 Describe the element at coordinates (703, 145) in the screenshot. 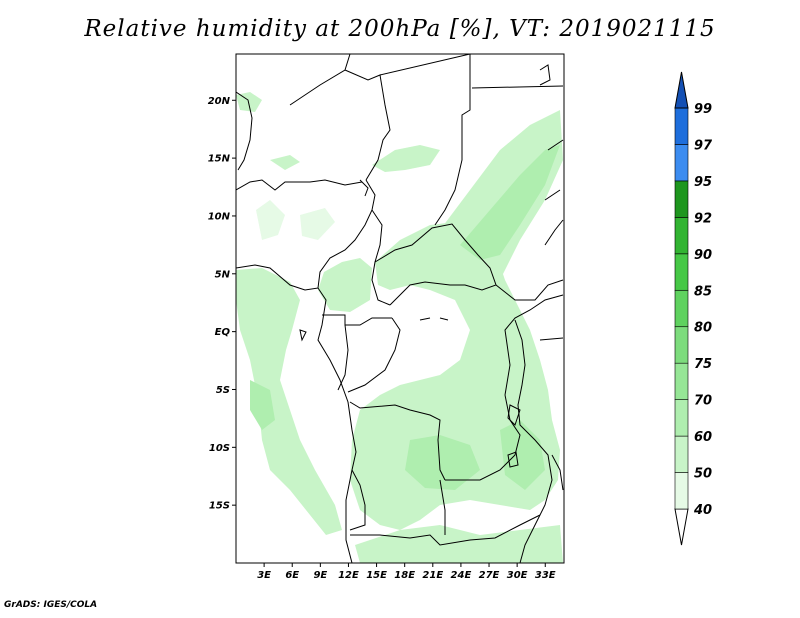

I see `colorbar-label: 97` at that location.